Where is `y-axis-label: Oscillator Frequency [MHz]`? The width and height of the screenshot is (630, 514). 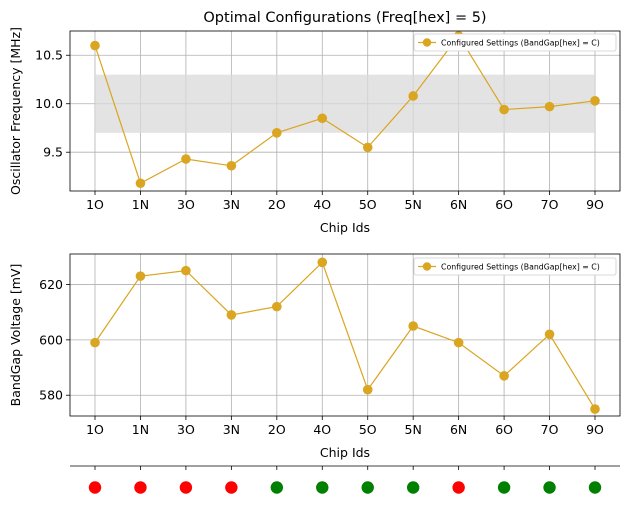 y-axis-label: Oscillator Frequency [MHz] is located at coordinates (15, 111).